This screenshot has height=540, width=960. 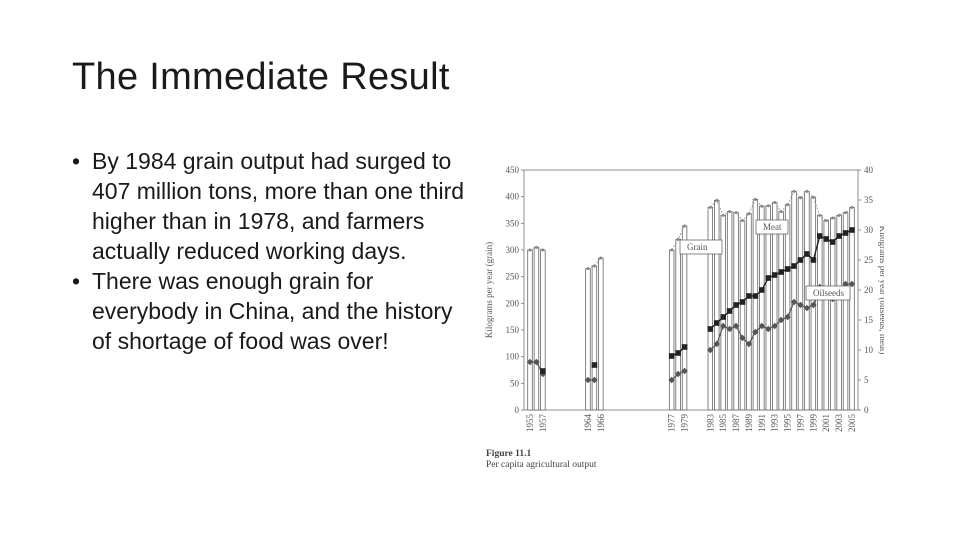 What do you see at coordinates (513, 250) in the screenshot?
I see `y-tick-label: 300` at bounding box center [513, 250].